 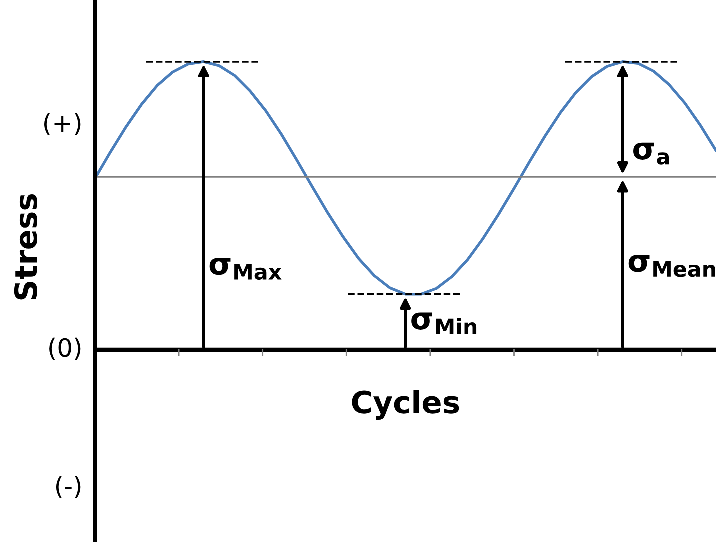 What do you see at coordinates (246, 269) in the screenshot?
I see `annotation: σ$_{Max}$` at bounding box center [246, 269].